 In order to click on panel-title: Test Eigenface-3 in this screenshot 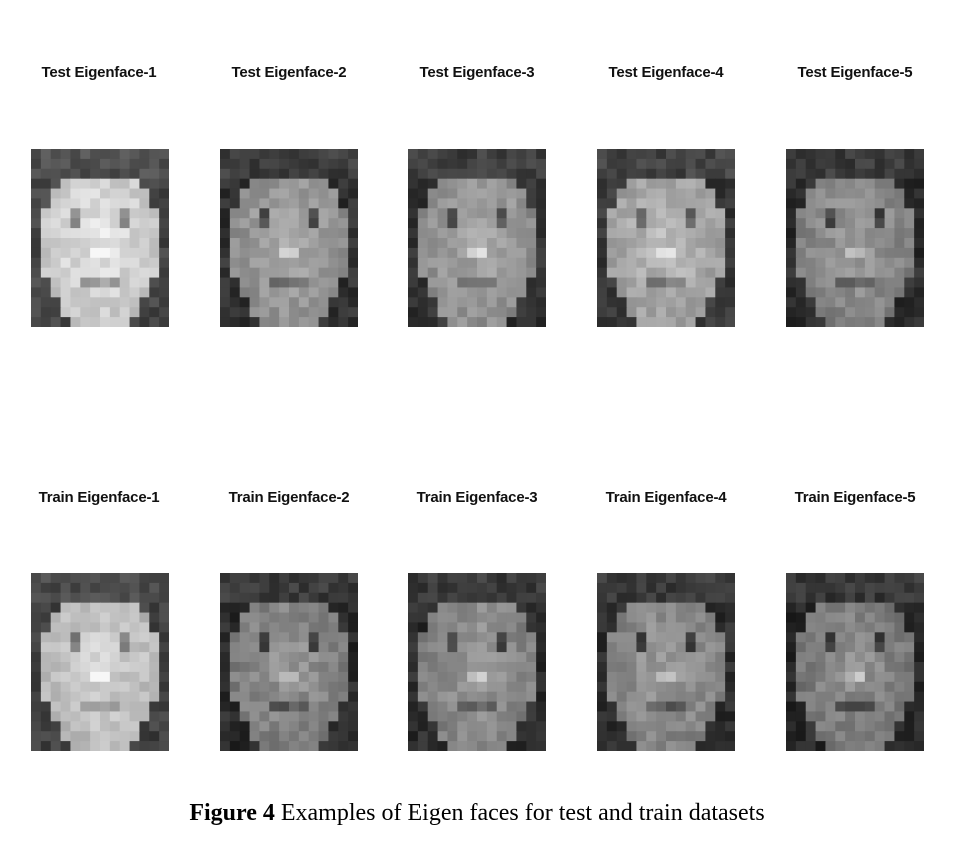, I will do `click(477, 72)`.